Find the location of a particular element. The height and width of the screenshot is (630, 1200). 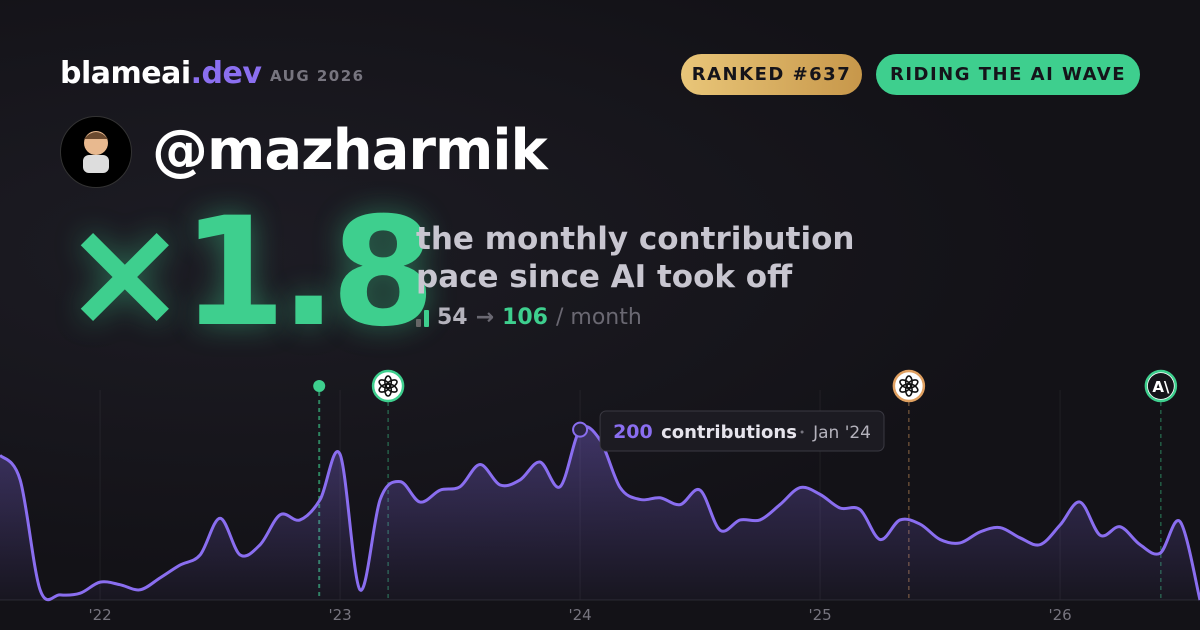

event-label: A\ is located at coordinates (1161, 387).